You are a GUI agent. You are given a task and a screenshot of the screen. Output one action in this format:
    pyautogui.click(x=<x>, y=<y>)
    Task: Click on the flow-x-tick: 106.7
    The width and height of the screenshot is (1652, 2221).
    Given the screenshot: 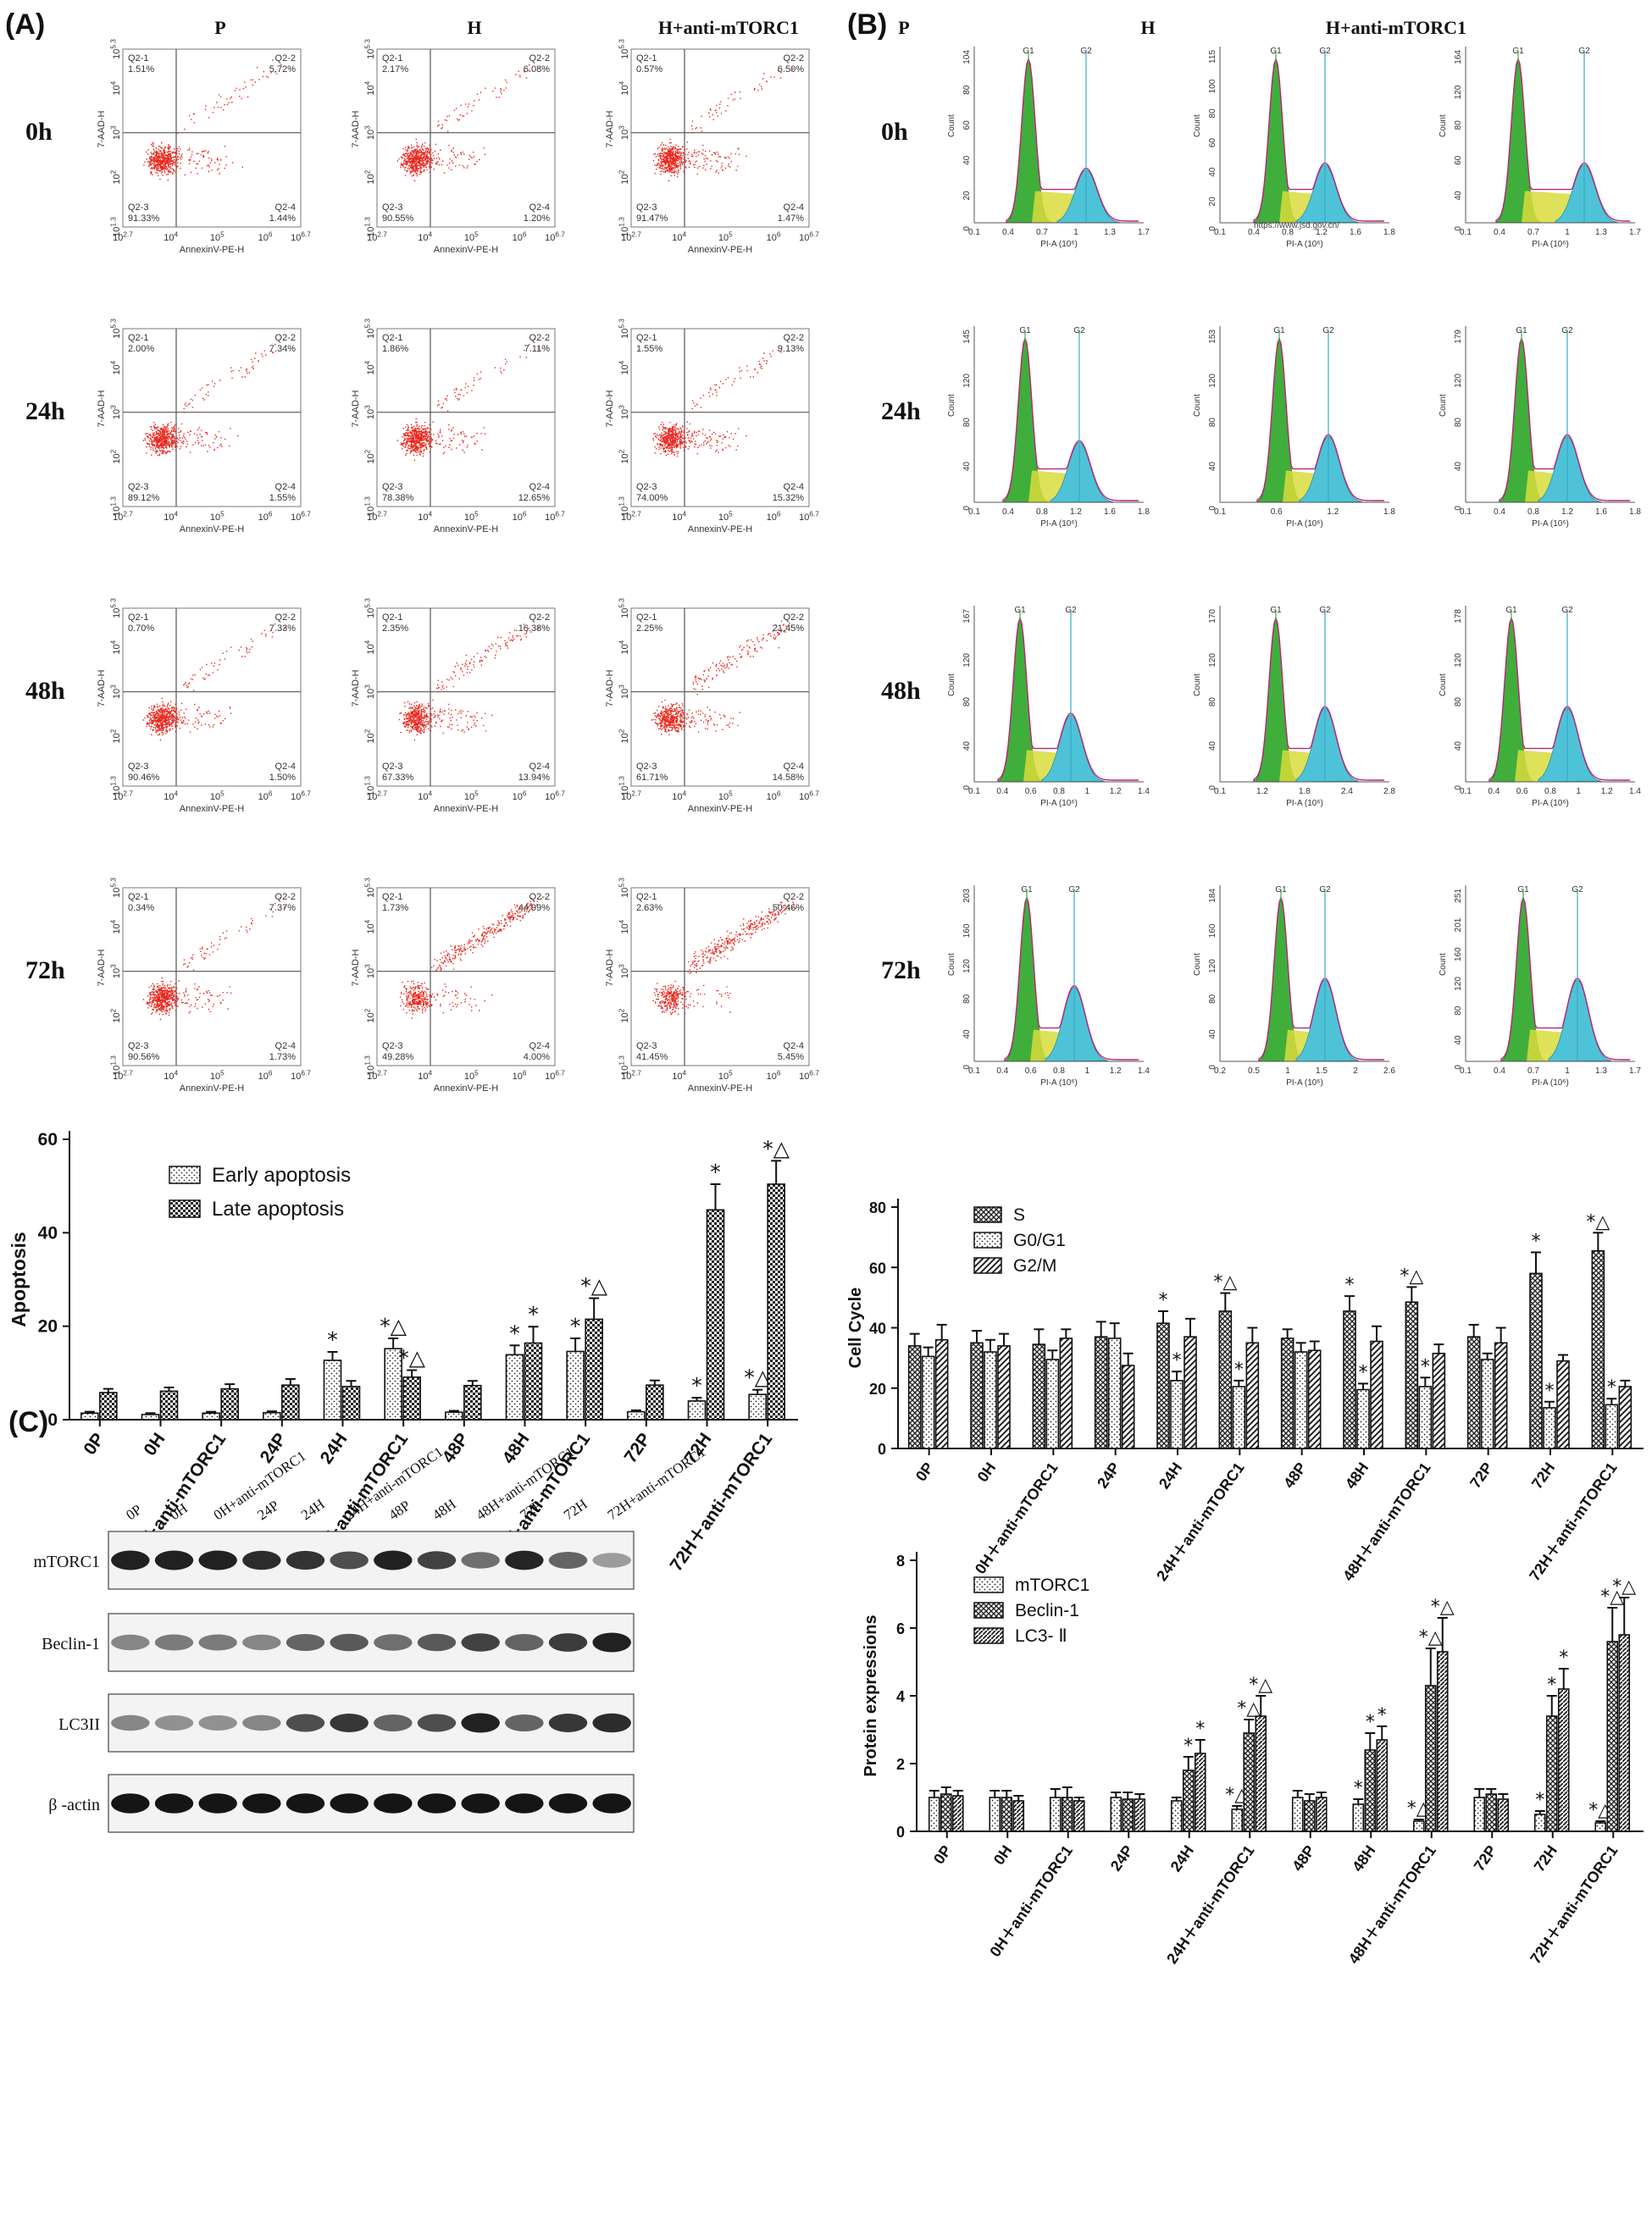 What is the action you would take?
    pyautogui.click(x=809, y=1076)
    